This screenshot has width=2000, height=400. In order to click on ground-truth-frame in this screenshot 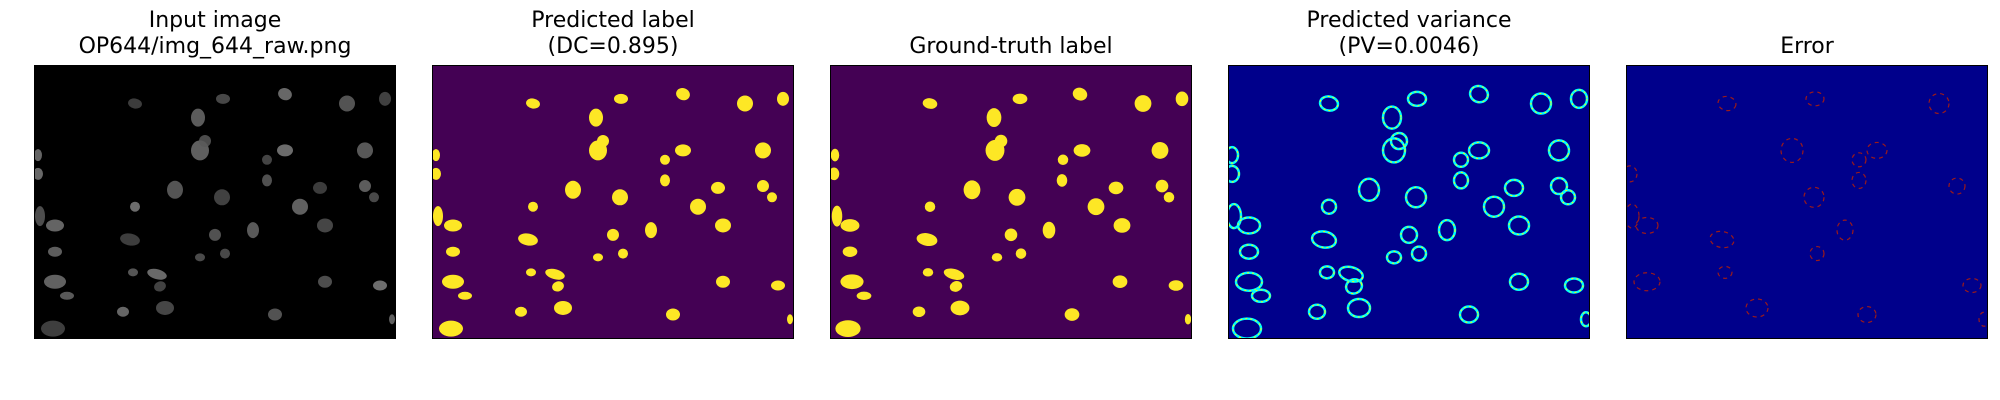, I will do `click(1011, 202)`.